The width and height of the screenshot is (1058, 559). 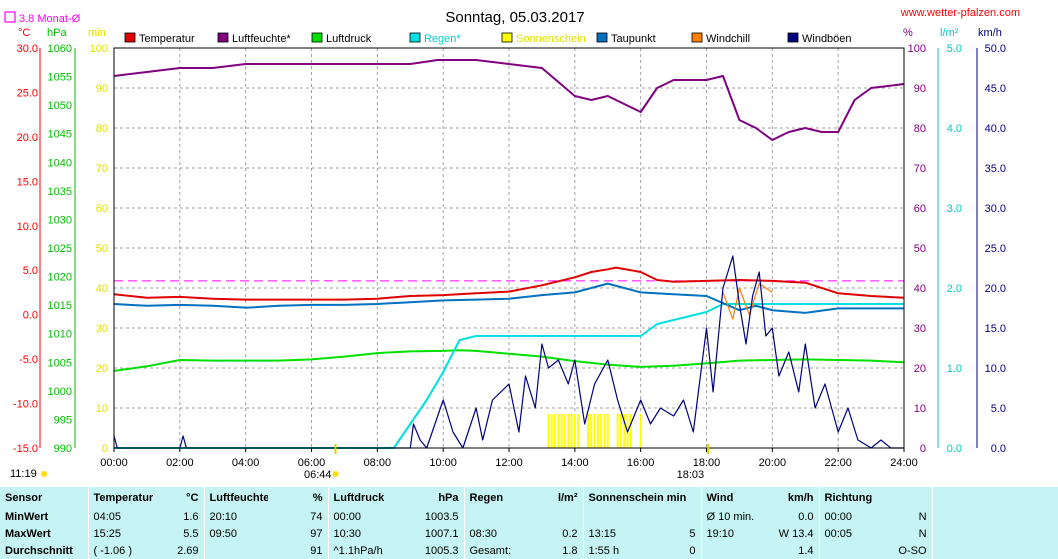 I want to click on temp-tick-label: 30.0, so click(x=27, y=49).